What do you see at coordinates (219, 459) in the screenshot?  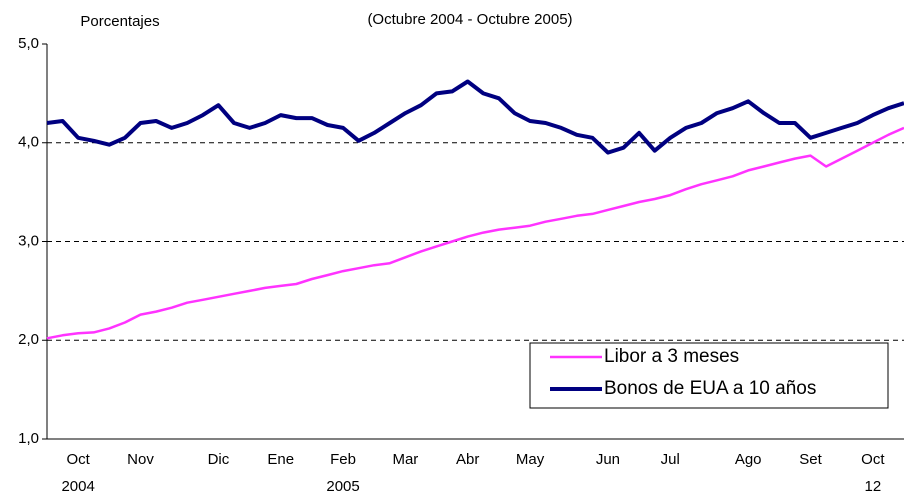 I see `x-tick-label: Dic` at bounding box center [219, 459].